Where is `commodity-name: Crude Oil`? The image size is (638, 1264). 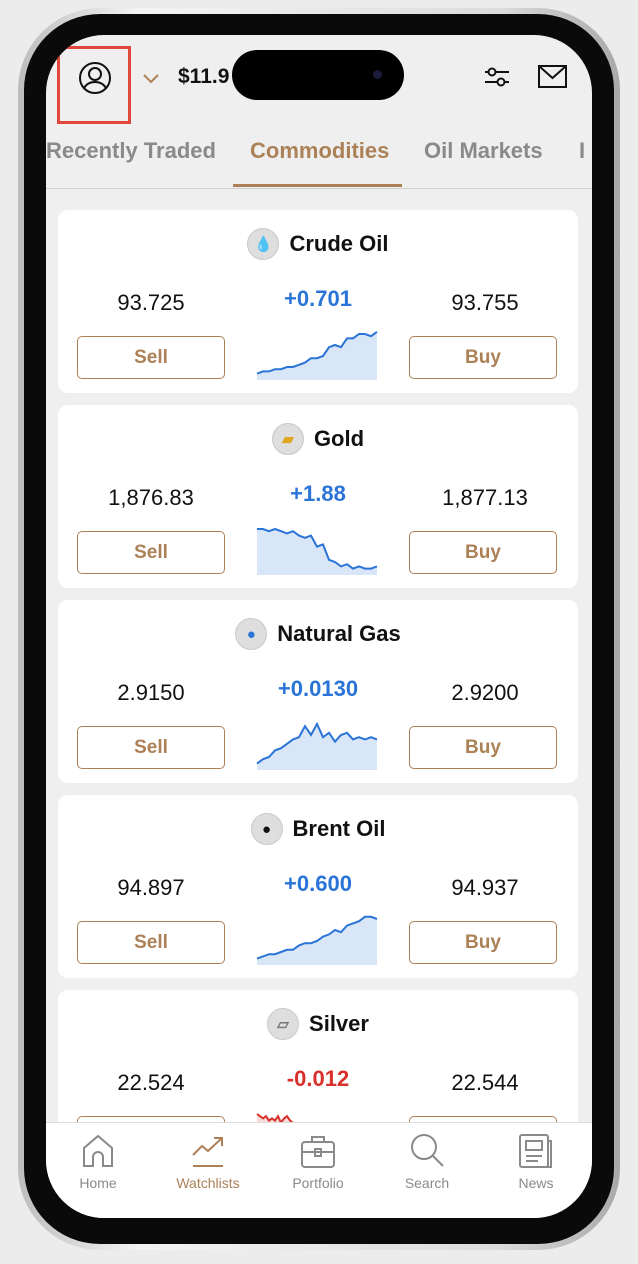 commodity-name: Crude Oil is located at coordinates (339, 243).